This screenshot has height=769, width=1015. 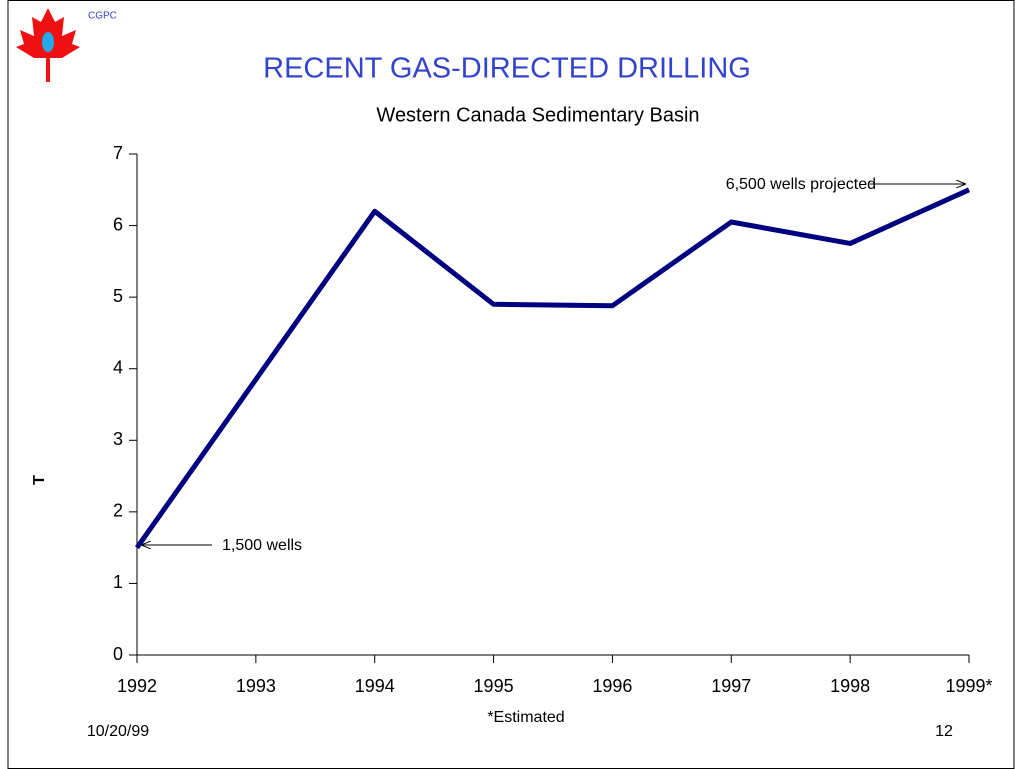 I want to click on x-tick-label: 1995, so click(x=494, y=686).